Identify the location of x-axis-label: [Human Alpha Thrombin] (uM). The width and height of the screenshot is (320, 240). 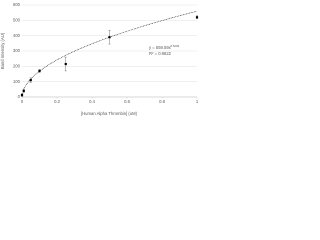
(109, 113).